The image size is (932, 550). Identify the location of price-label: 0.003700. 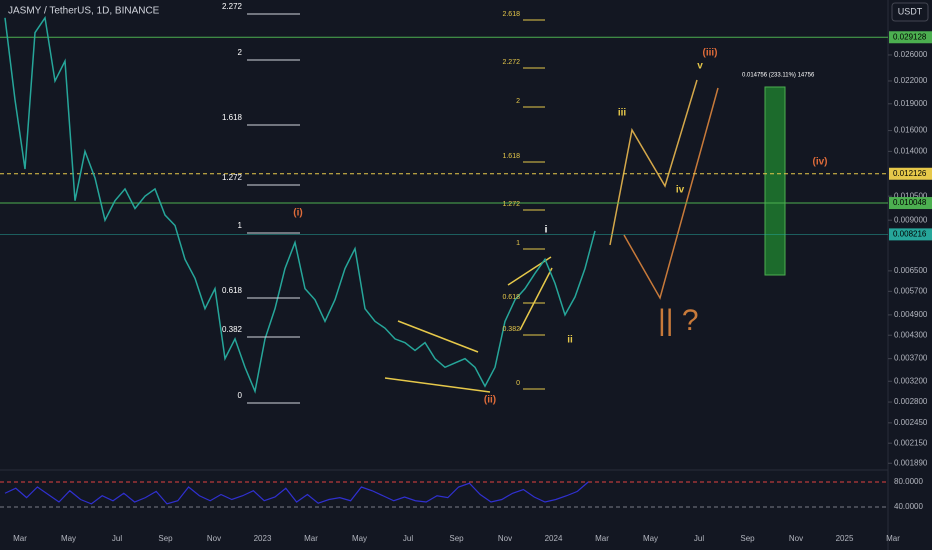
(911, 358).